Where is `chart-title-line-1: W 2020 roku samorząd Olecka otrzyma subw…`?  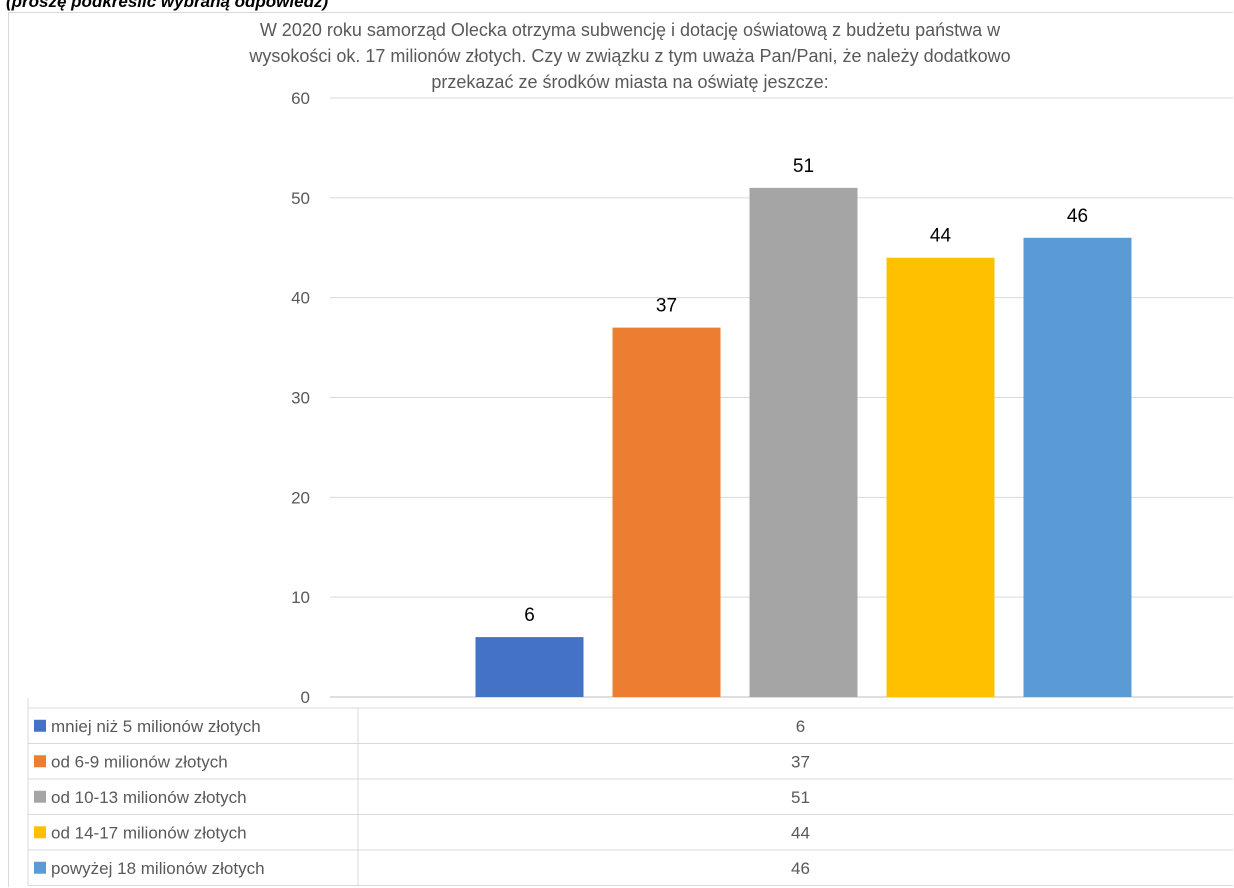 chart-title-line-1: W 2020 roku samorząd Olecka otrzyma subw… is located at coordinates (630, 30).